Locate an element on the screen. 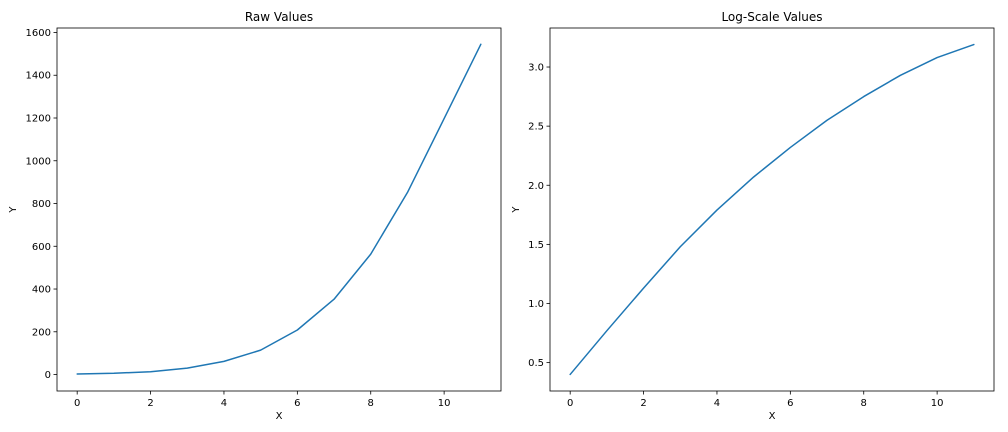  y-tick-label: 1600 is located at coordinates (38, 33).